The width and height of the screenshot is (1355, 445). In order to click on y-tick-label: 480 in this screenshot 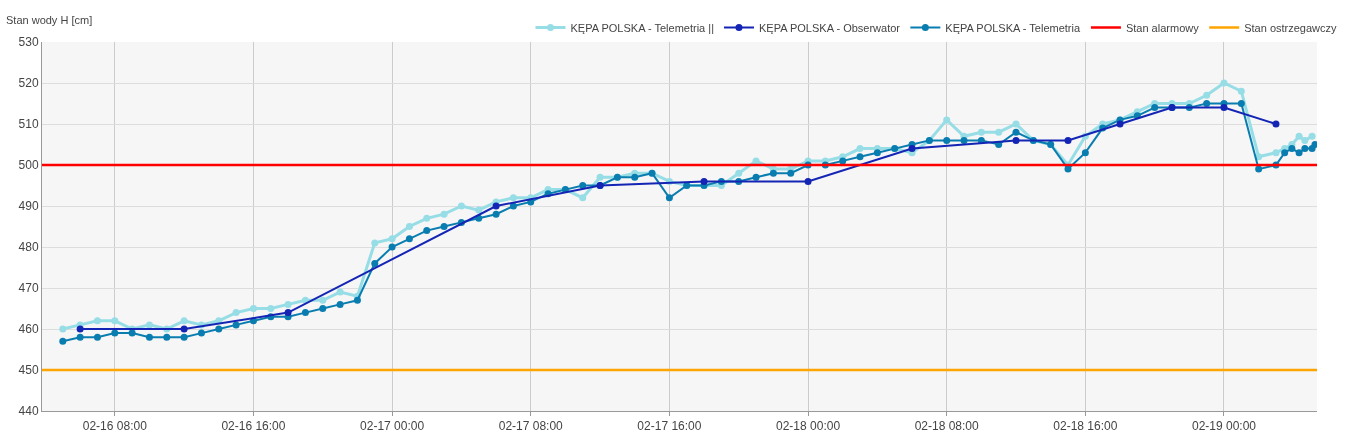, I will do `click(28, 247)`.